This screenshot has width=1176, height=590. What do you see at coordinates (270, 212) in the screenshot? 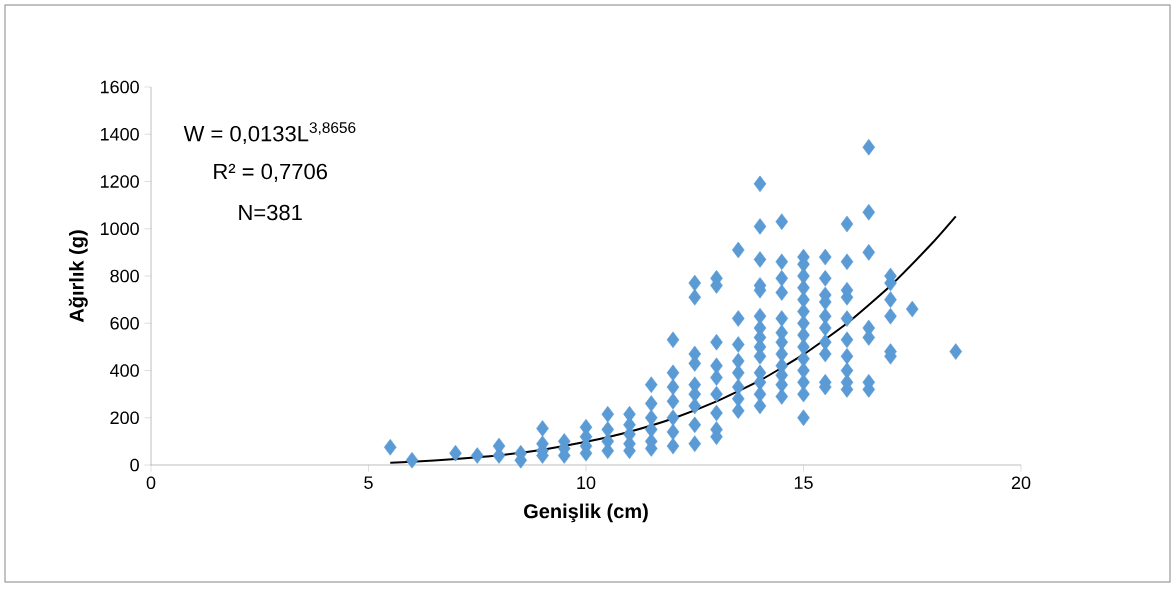
I see `annotation: N=381` at bounding box center [270, 212].